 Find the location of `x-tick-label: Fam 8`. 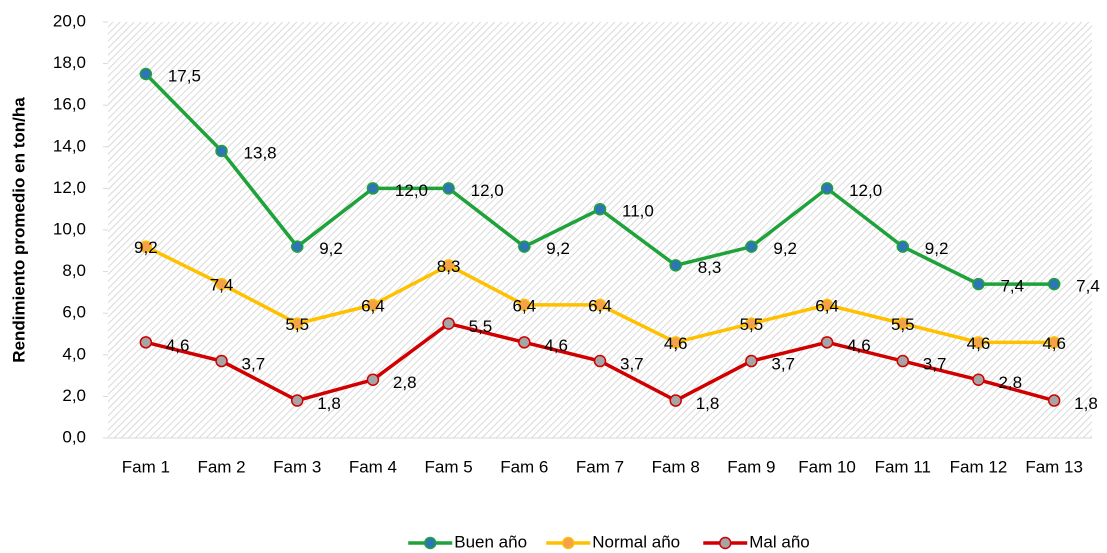

x-tick-label: Fam 8 is located at coordinates (676, 466).